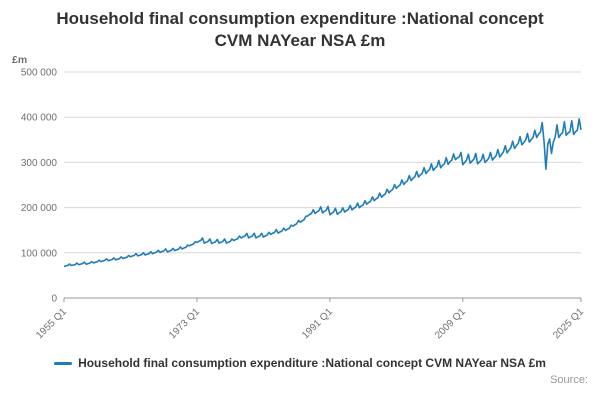  I want to click on x-tick-label: 2009 Q1, so click(450, 323).